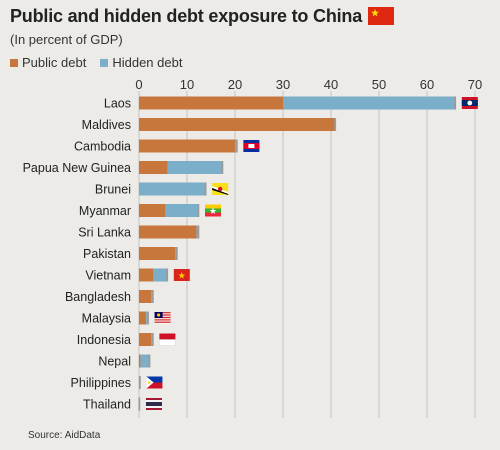 This screenshot has height=450, width=500. What do you see at coordinates (168, 232) in the screenshot?
I see `bar-public-sri-lanka` at bounding box center [168, 232].